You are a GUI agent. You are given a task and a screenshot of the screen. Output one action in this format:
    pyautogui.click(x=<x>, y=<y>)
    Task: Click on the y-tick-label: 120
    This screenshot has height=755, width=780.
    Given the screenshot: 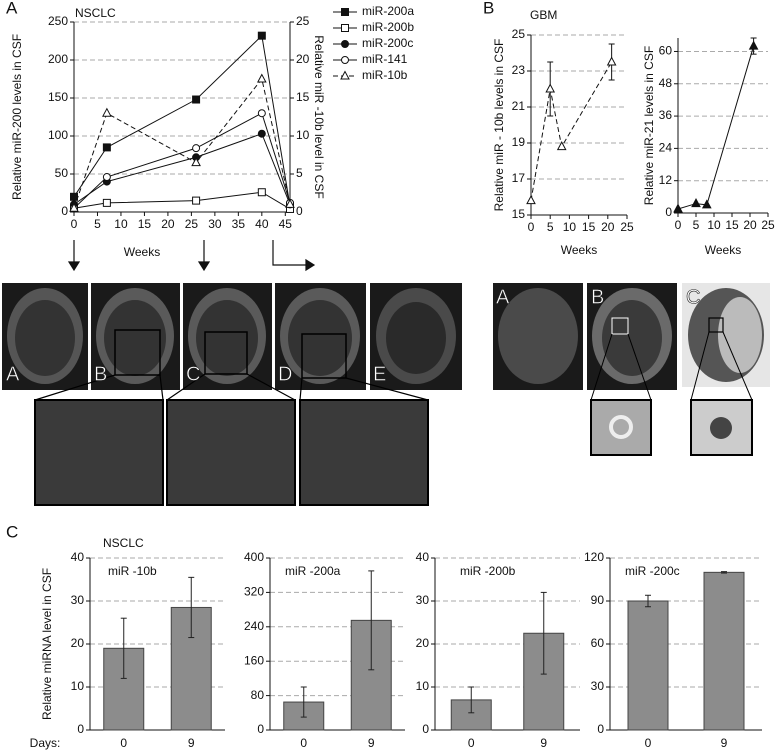 What is the action you would take?
    pyautogui.click(x=594, y=557)
    